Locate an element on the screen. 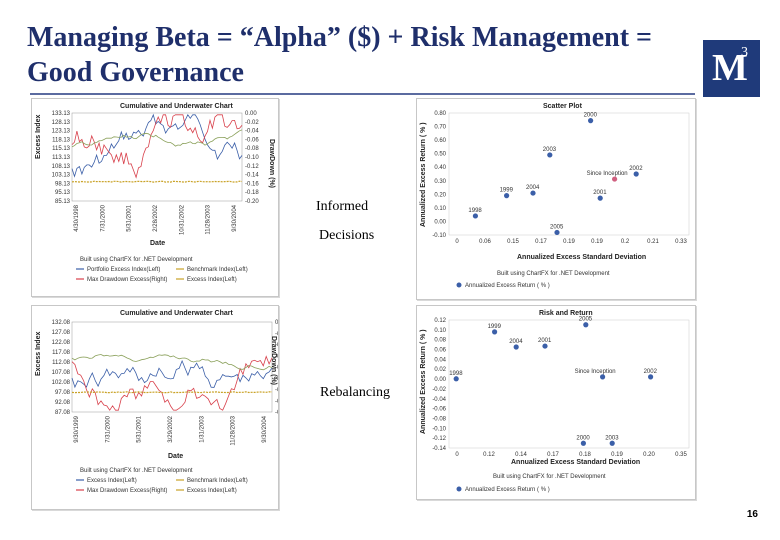 The image size is (780, 540). tl-xtick: 2/28/2002 is located at coordinates (156, 217).